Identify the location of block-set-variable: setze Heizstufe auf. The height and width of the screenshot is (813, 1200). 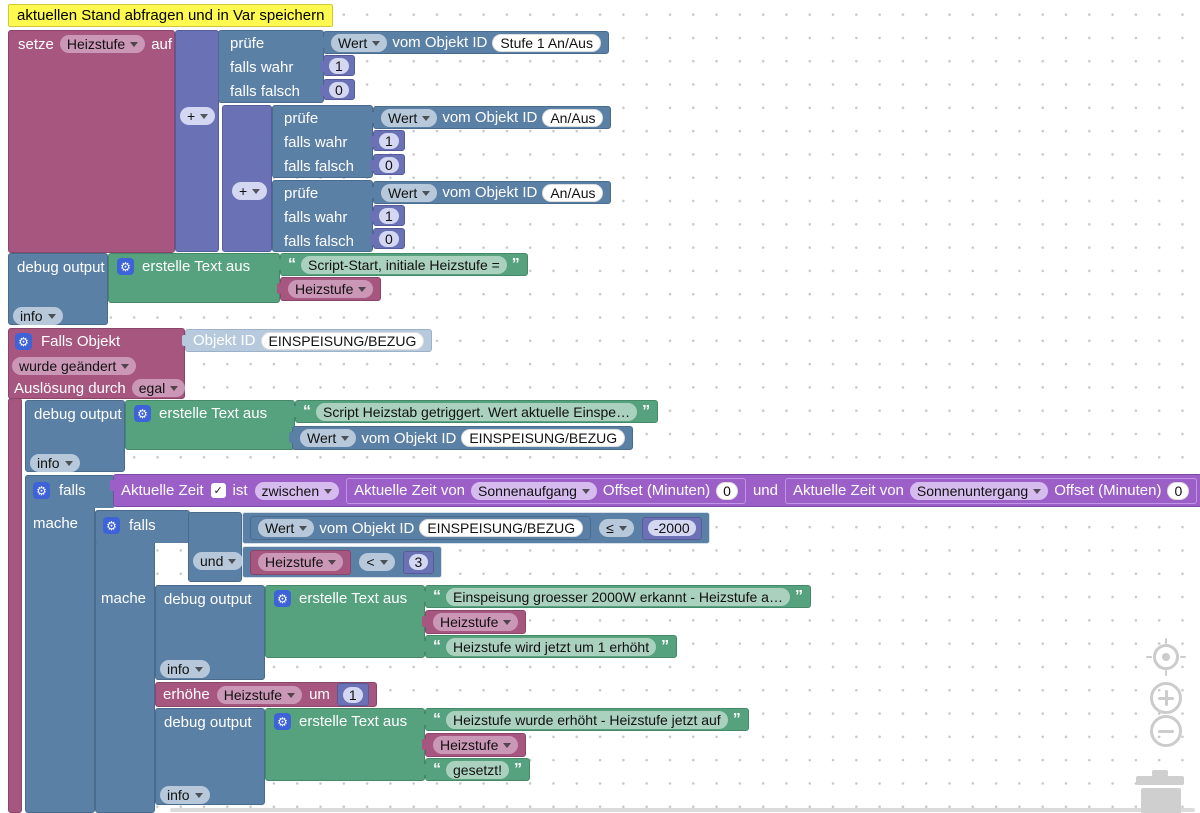
(91, 141).